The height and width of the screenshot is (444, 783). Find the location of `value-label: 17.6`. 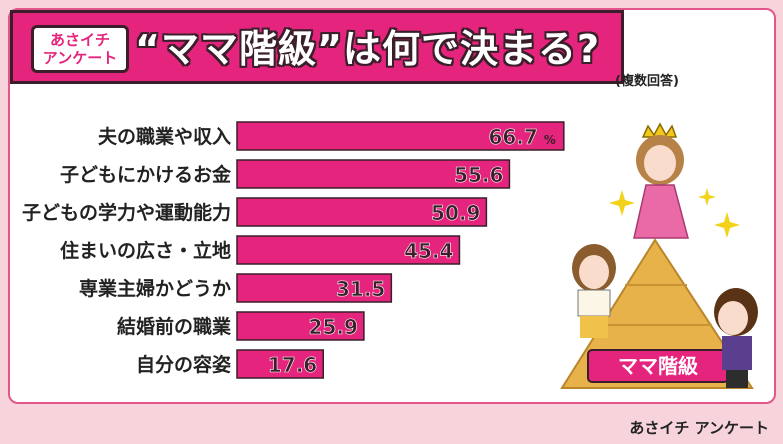

value-label: 17.6 is located at coordinates (292, 365).